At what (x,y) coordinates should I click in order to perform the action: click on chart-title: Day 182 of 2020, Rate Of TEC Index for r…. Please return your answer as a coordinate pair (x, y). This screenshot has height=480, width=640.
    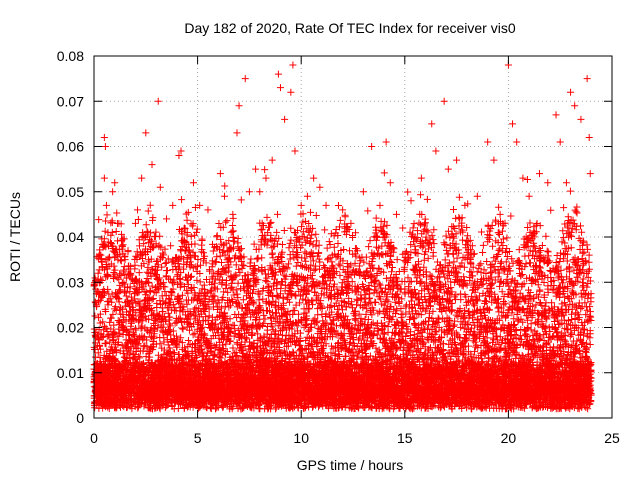
    Looking at the image, I should click on (349, 28).